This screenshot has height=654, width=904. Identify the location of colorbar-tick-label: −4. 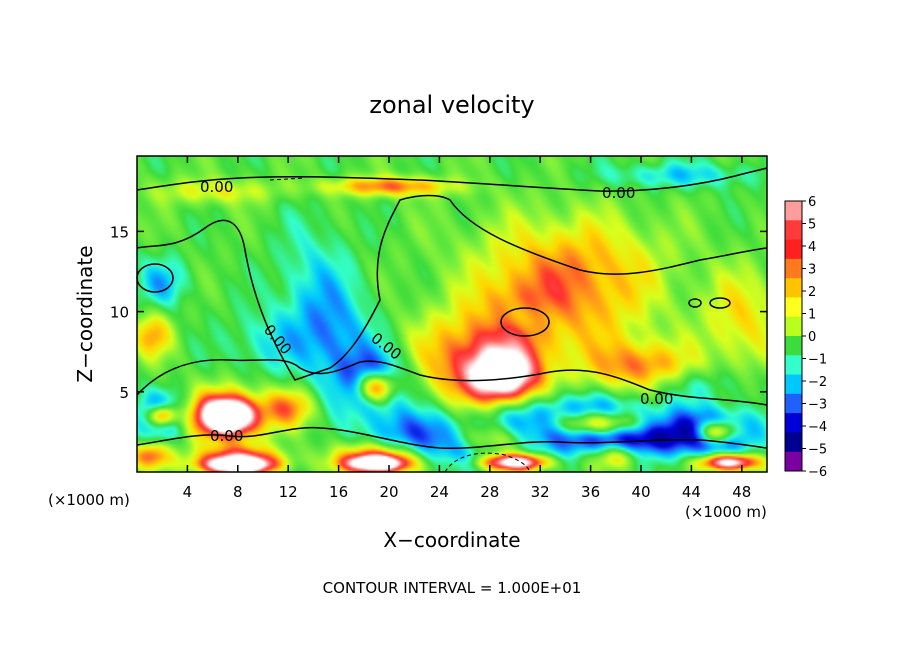
(817, 427).